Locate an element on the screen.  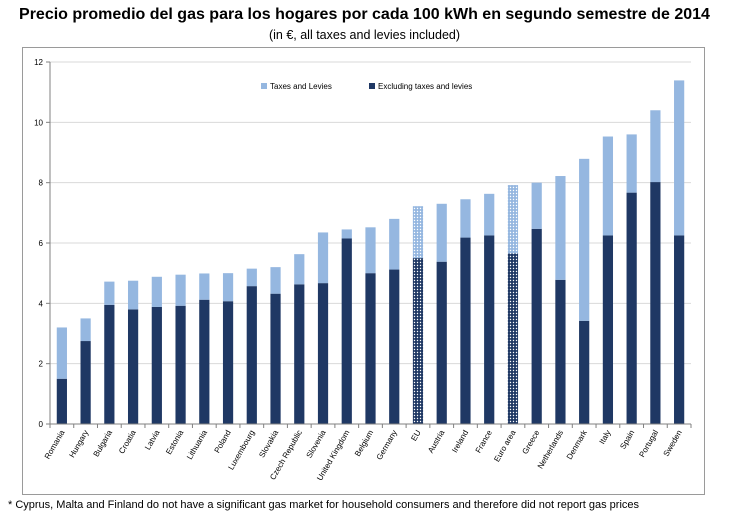
bar-excluding-austria is located at coordinates (441, 342).